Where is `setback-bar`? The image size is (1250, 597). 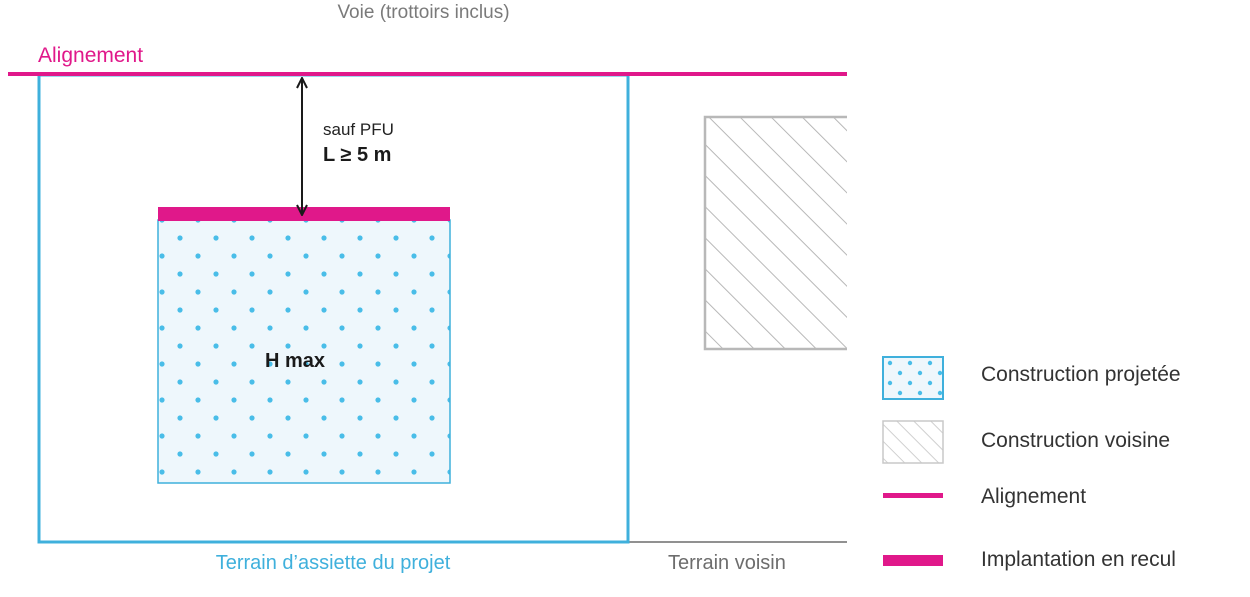
setback-bar is located at coordinates (304, 214).